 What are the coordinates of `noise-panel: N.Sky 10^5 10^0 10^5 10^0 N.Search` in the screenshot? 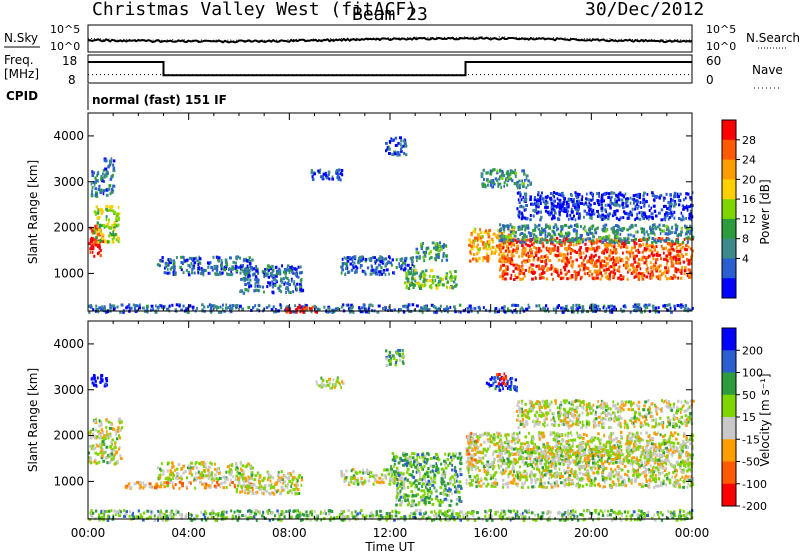 It's located at (402, 38).